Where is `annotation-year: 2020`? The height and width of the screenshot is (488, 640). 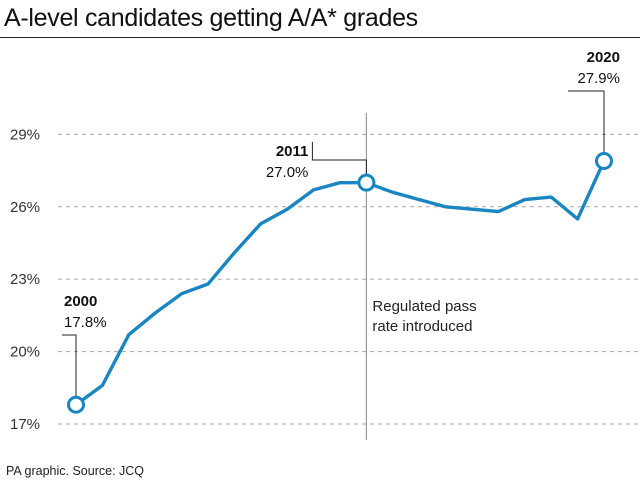
annotation-year: 2020 is located at coordinates (603, 57).